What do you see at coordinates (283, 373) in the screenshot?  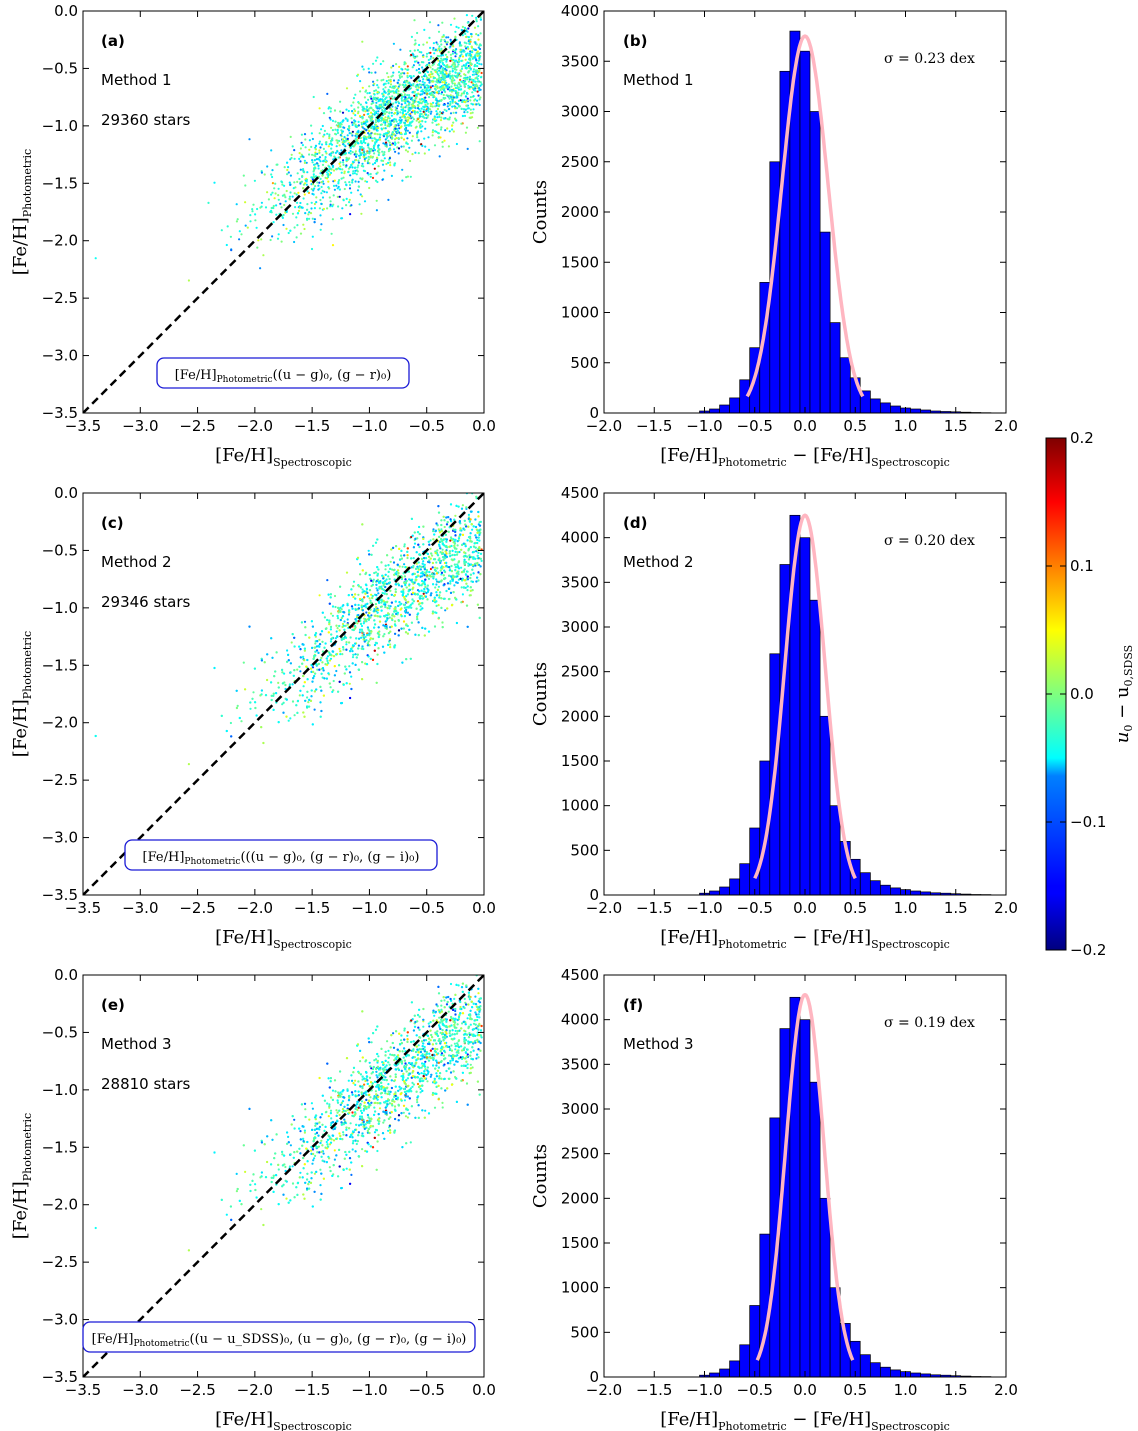 I see `formula-box` at bounding box center [283, 373].